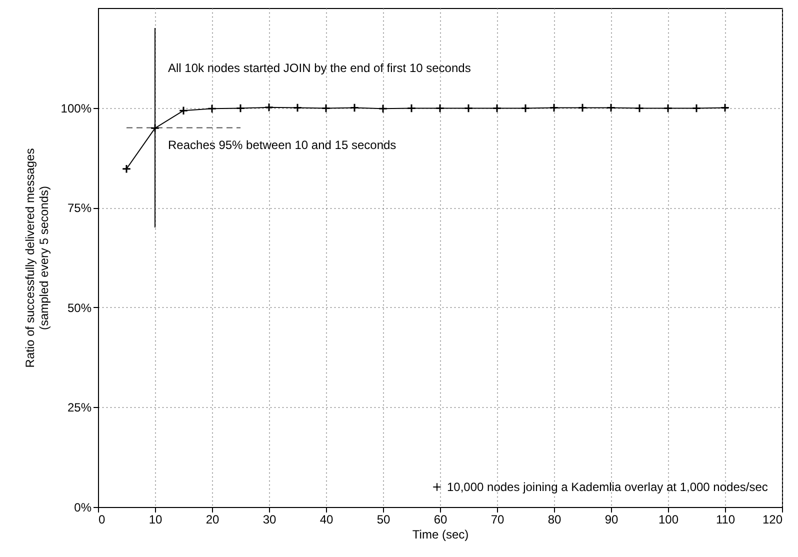 The width and height of the screenshot is (798, 557). I want to click on x-tick-label: 120, so click(772, 519).